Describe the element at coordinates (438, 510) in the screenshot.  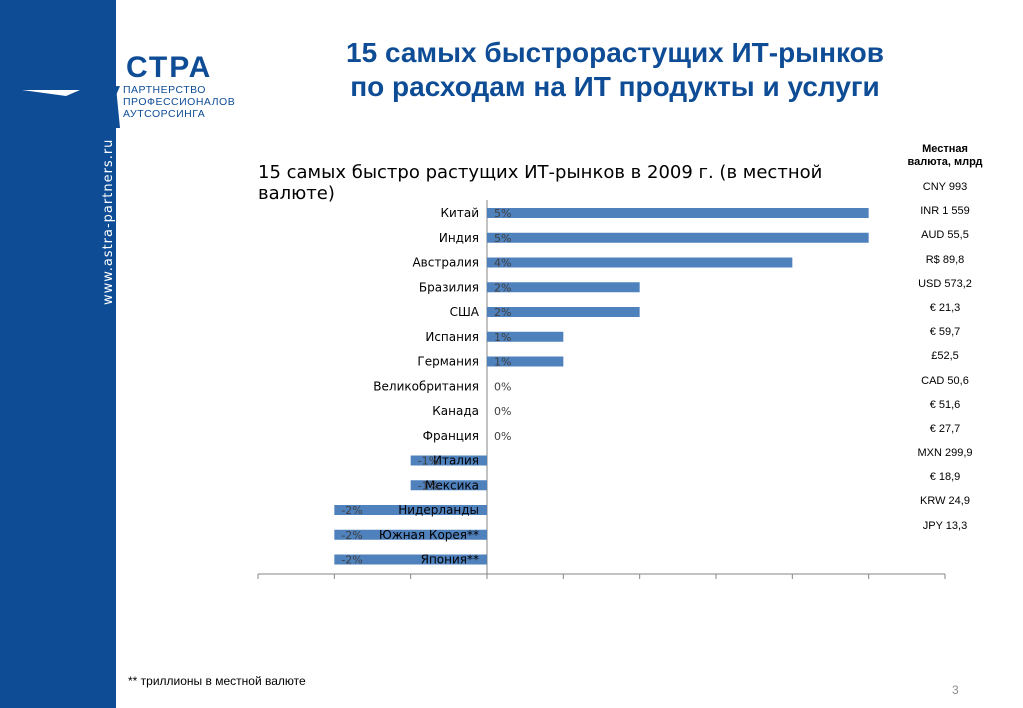
I see `category-label: Нидерланды` at that location.